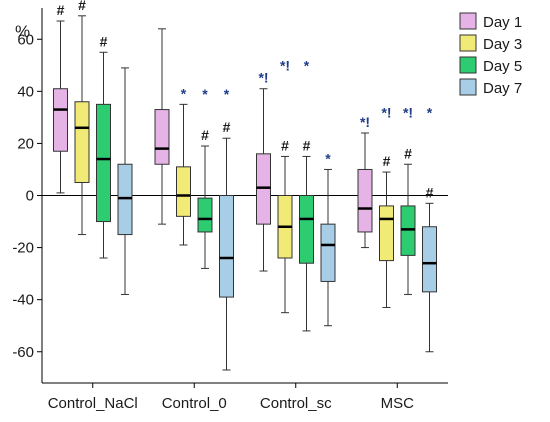 This screenshot has height=422, width=550. I want to click on x-category-label: Control_0, so click(194, 403).